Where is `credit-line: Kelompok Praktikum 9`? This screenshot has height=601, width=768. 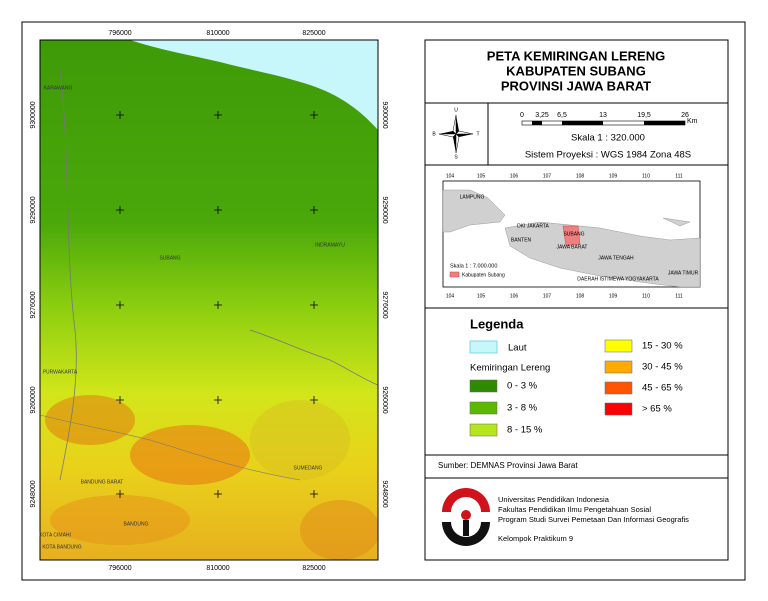 credit-line: Kelompok Praktikum 9 is located at coordinates (535, 538).